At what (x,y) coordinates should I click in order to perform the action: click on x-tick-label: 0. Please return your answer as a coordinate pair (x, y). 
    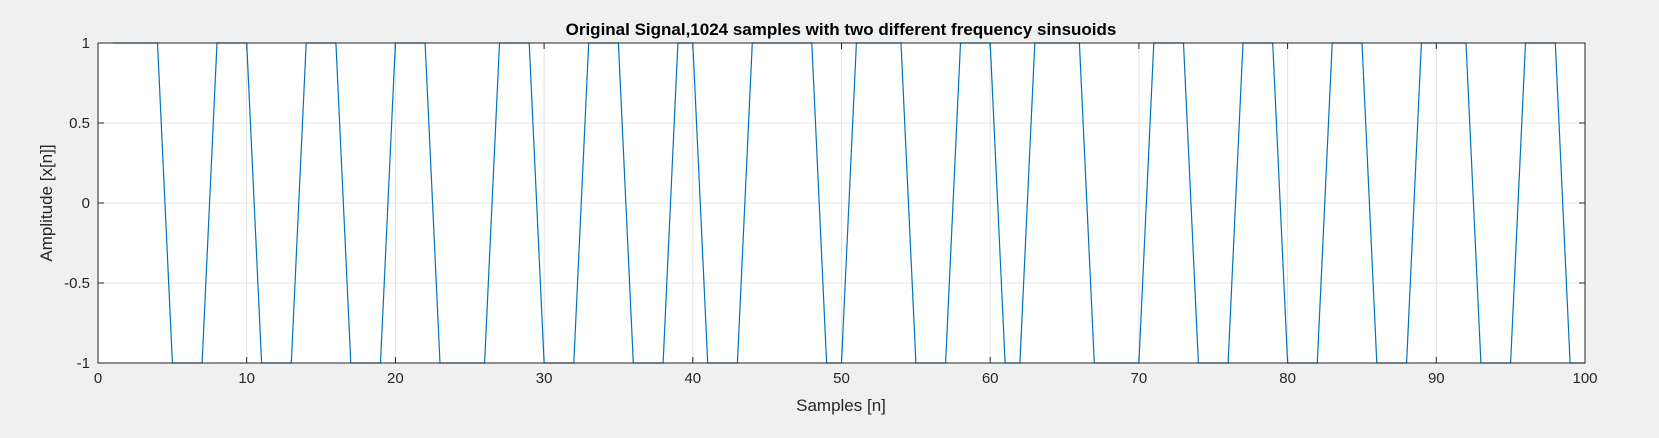
    Looking at the image, I should click on (98, 378).